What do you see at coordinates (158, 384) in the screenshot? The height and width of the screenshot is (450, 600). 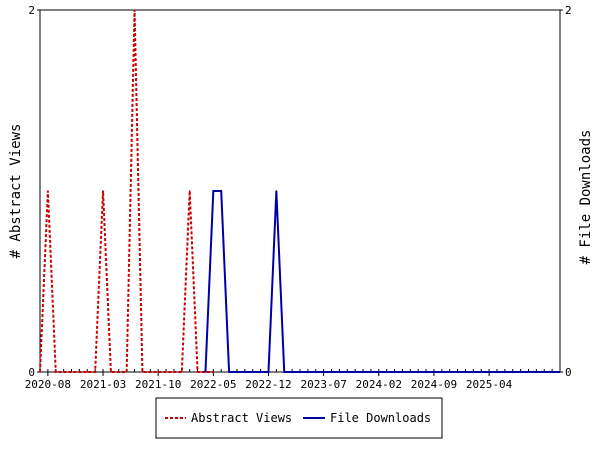 I see `x-tick-label: 2021-10` at bounding box center [158, 384].